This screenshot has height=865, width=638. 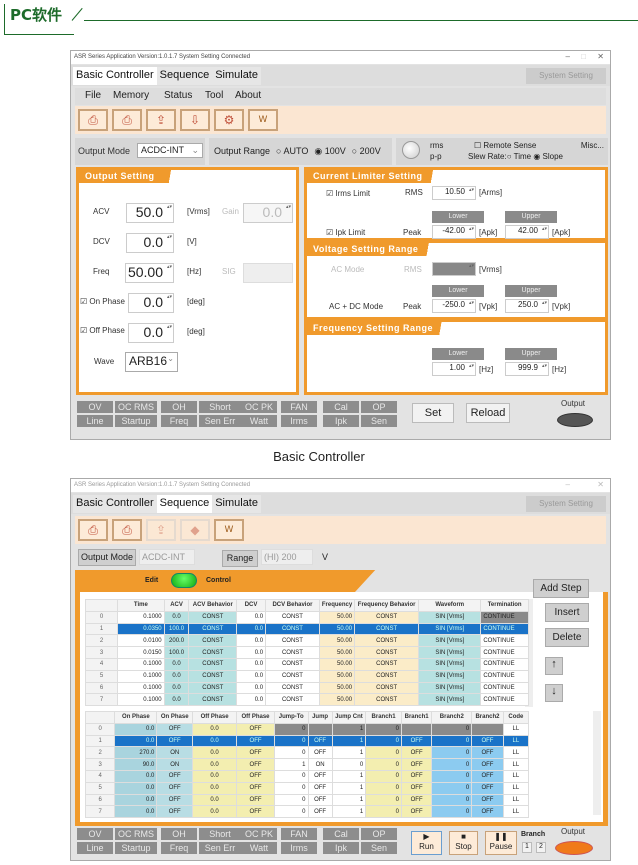 I want to click on table-cell: 0.0350, so click(x=141, y=629).